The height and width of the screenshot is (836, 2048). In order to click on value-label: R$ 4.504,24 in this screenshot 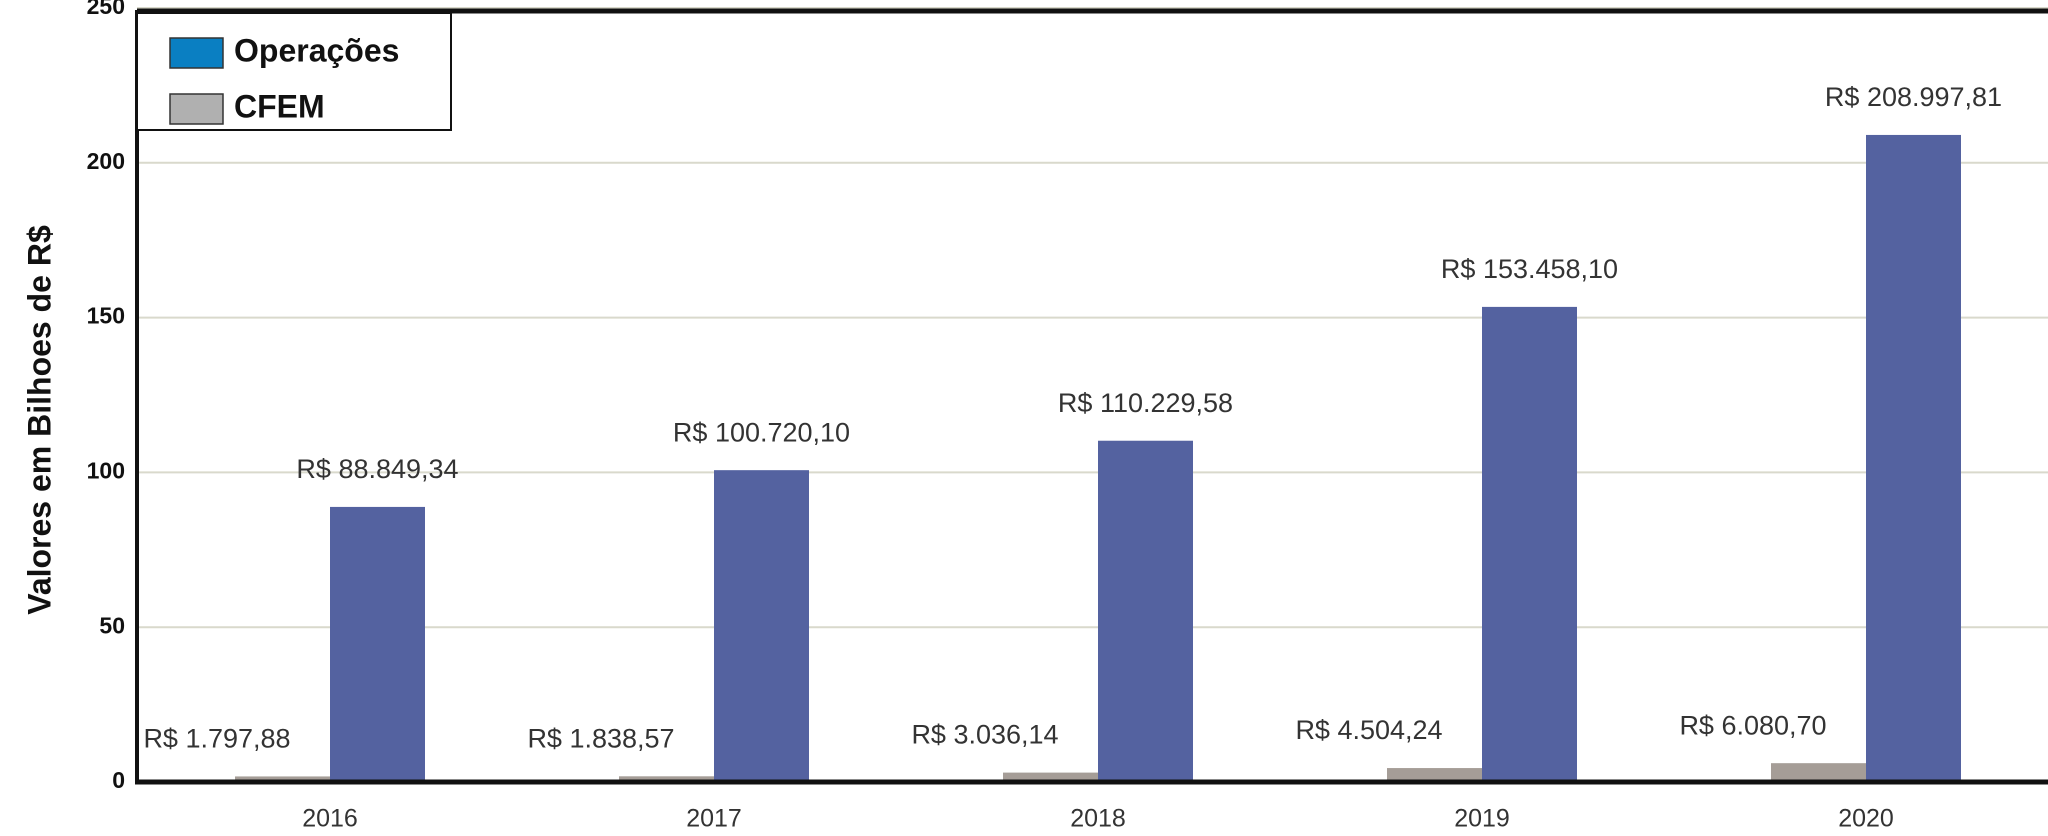, I will do `click(1368, 730)`.